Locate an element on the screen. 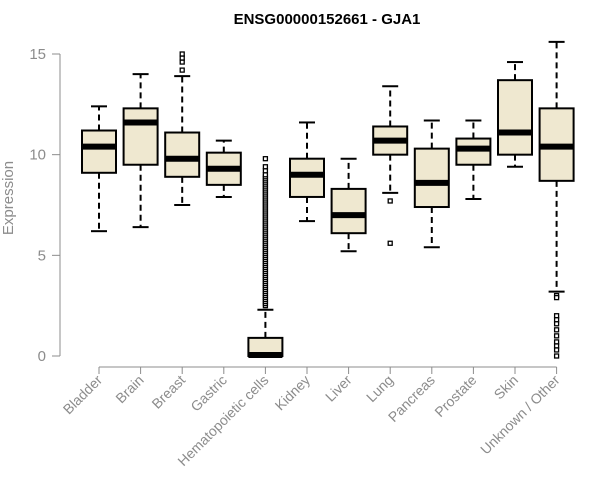 The width and height of the screenshot is (600, 500). y-tick-label-5: 5 is located at coordinates (42, 255).